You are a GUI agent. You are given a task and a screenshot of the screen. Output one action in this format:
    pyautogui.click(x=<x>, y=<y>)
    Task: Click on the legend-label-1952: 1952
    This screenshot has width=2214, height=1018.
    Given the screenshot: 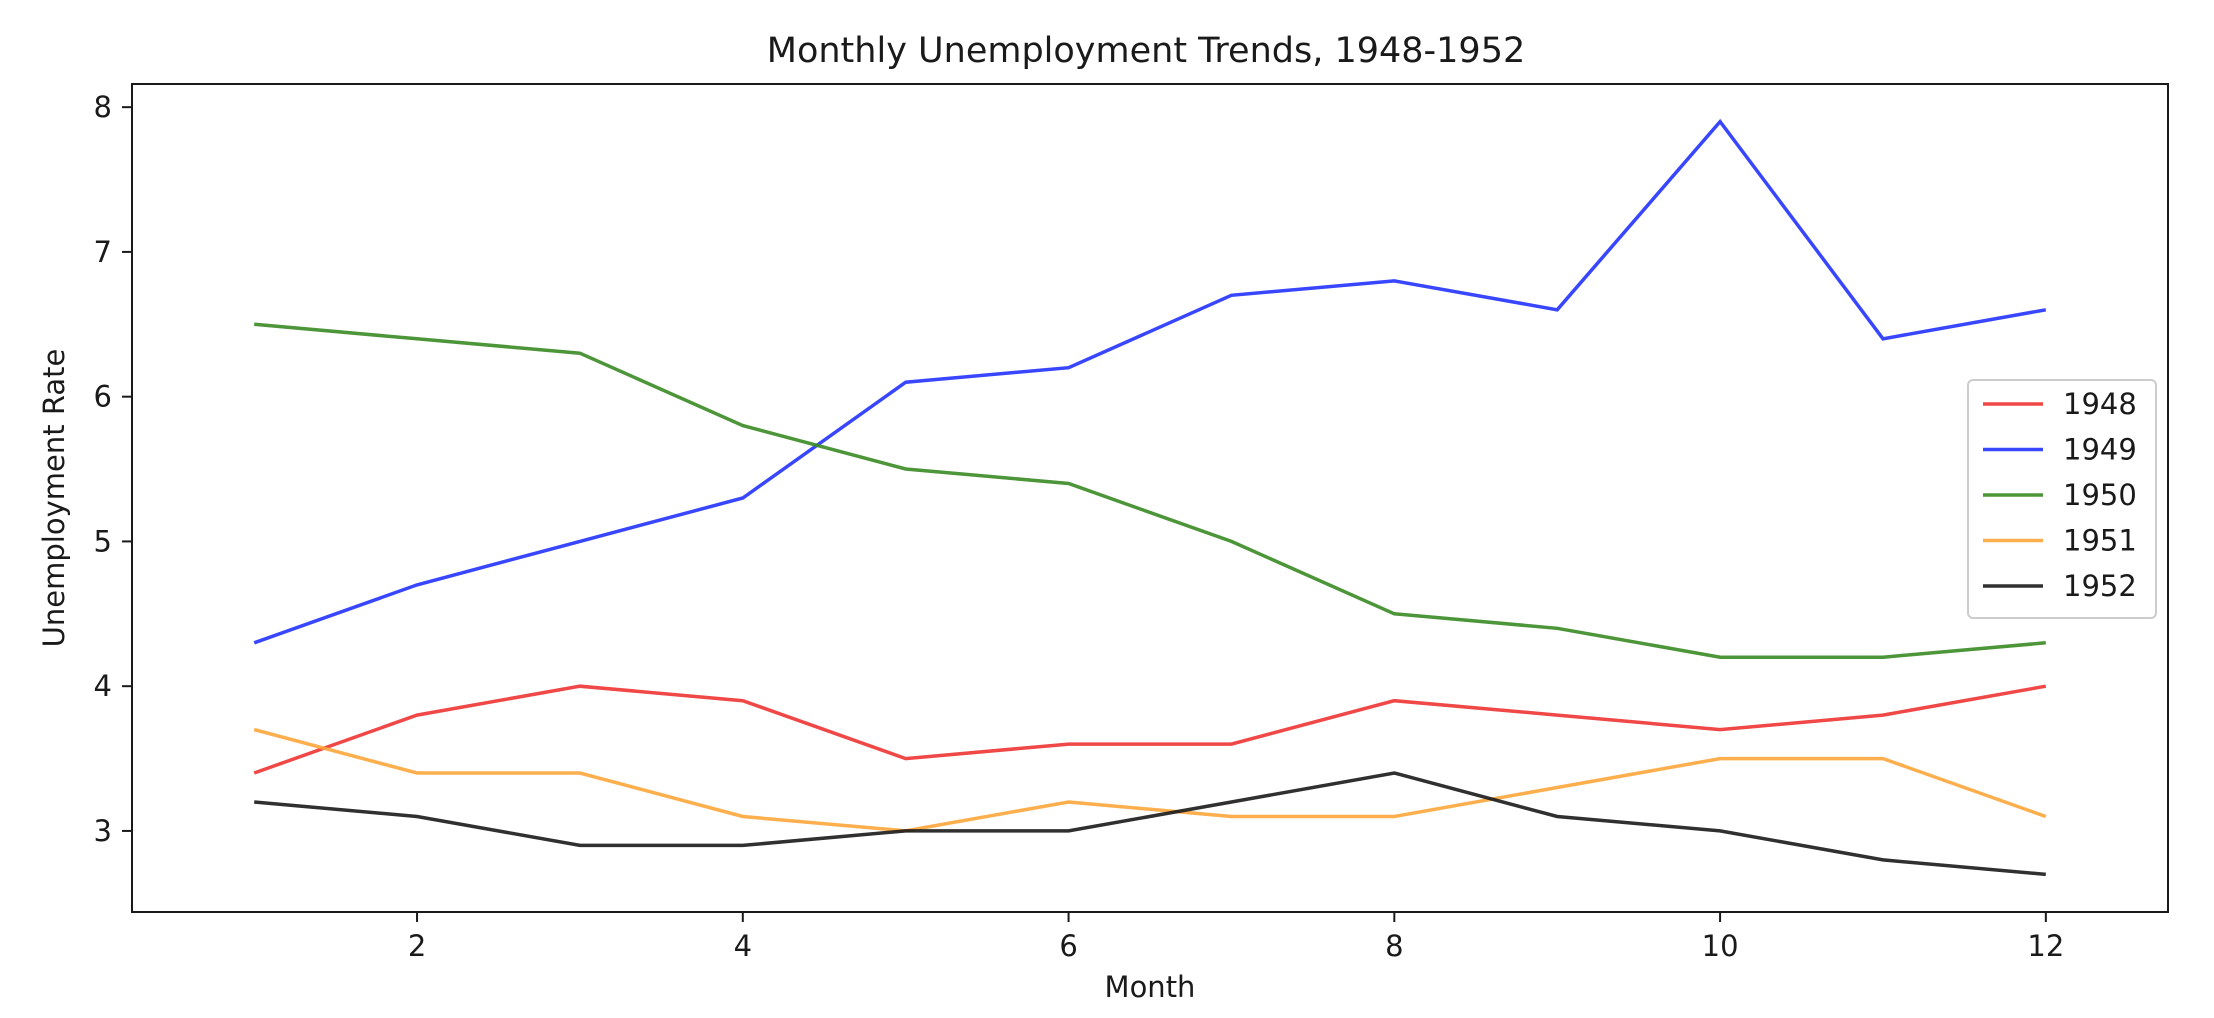 What is the action you would take?
    pyautogui.click(x=2100, y=586)
    